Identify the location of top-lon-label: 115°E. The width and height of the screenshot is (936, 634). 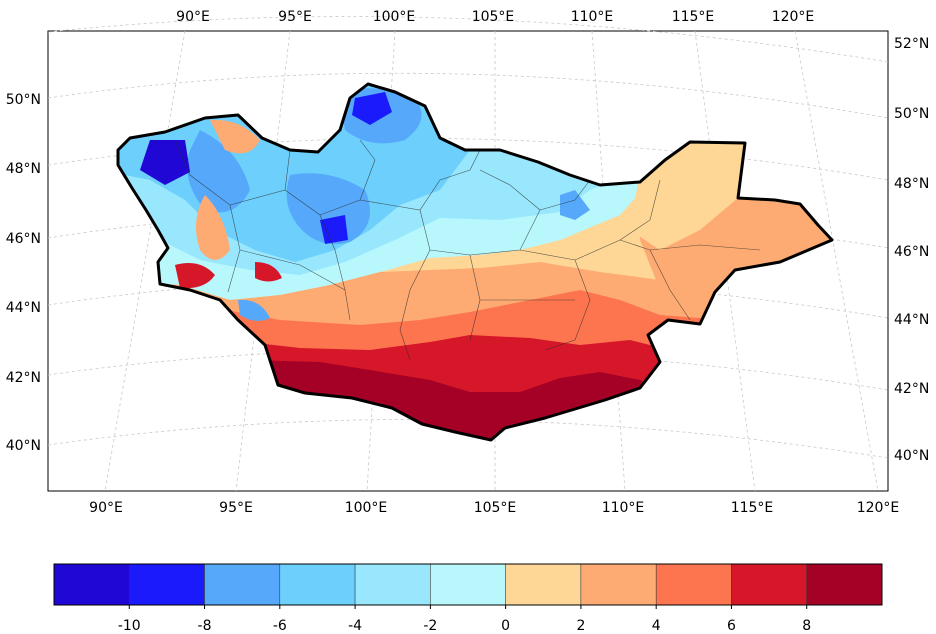
(693, 17).